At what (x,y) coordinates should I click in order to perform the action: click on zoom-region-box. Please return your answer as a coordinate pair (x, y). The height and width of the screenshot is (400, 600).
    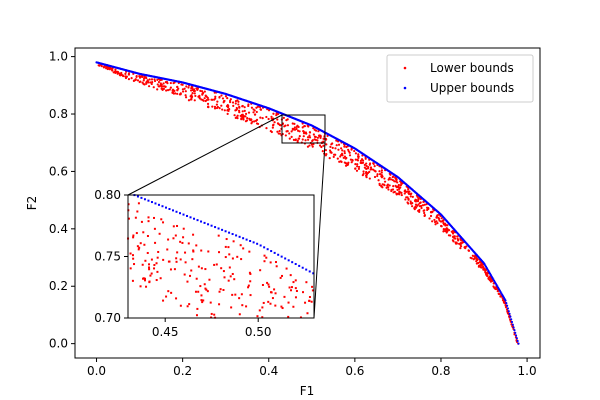
    Looking at the image, I should click on (303, 129).